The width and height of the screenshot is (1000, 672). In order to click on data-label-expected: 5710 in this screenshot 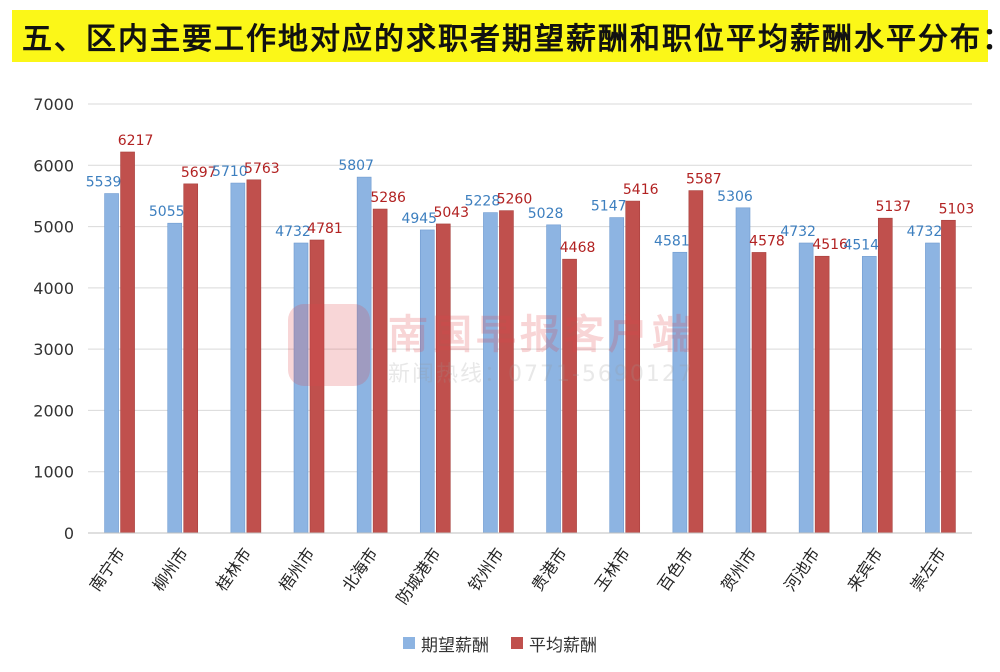, I will do `click(230, 172)`.